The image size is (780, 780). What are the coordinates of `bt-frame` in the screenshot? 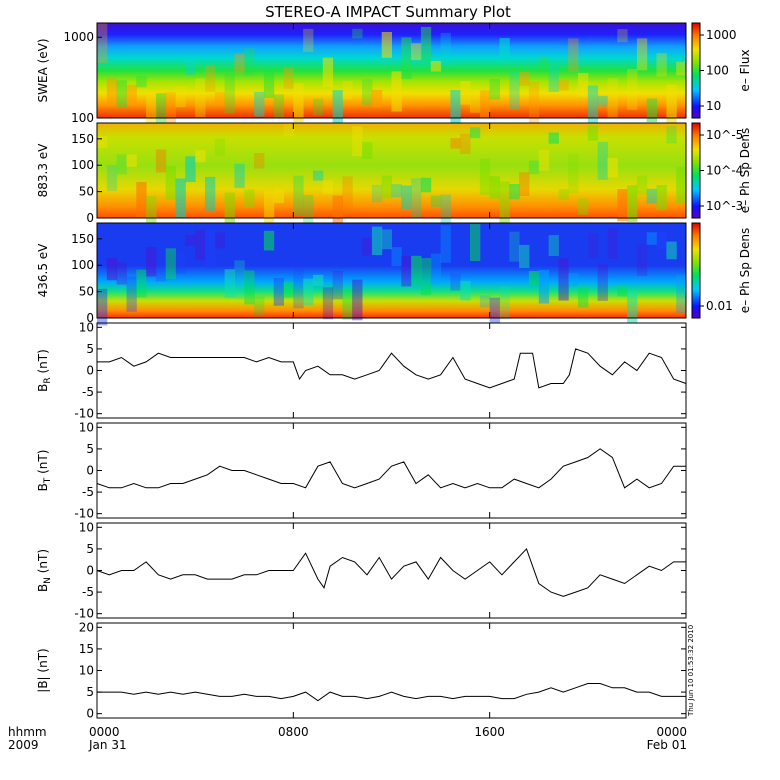 It's located at (391, 470).